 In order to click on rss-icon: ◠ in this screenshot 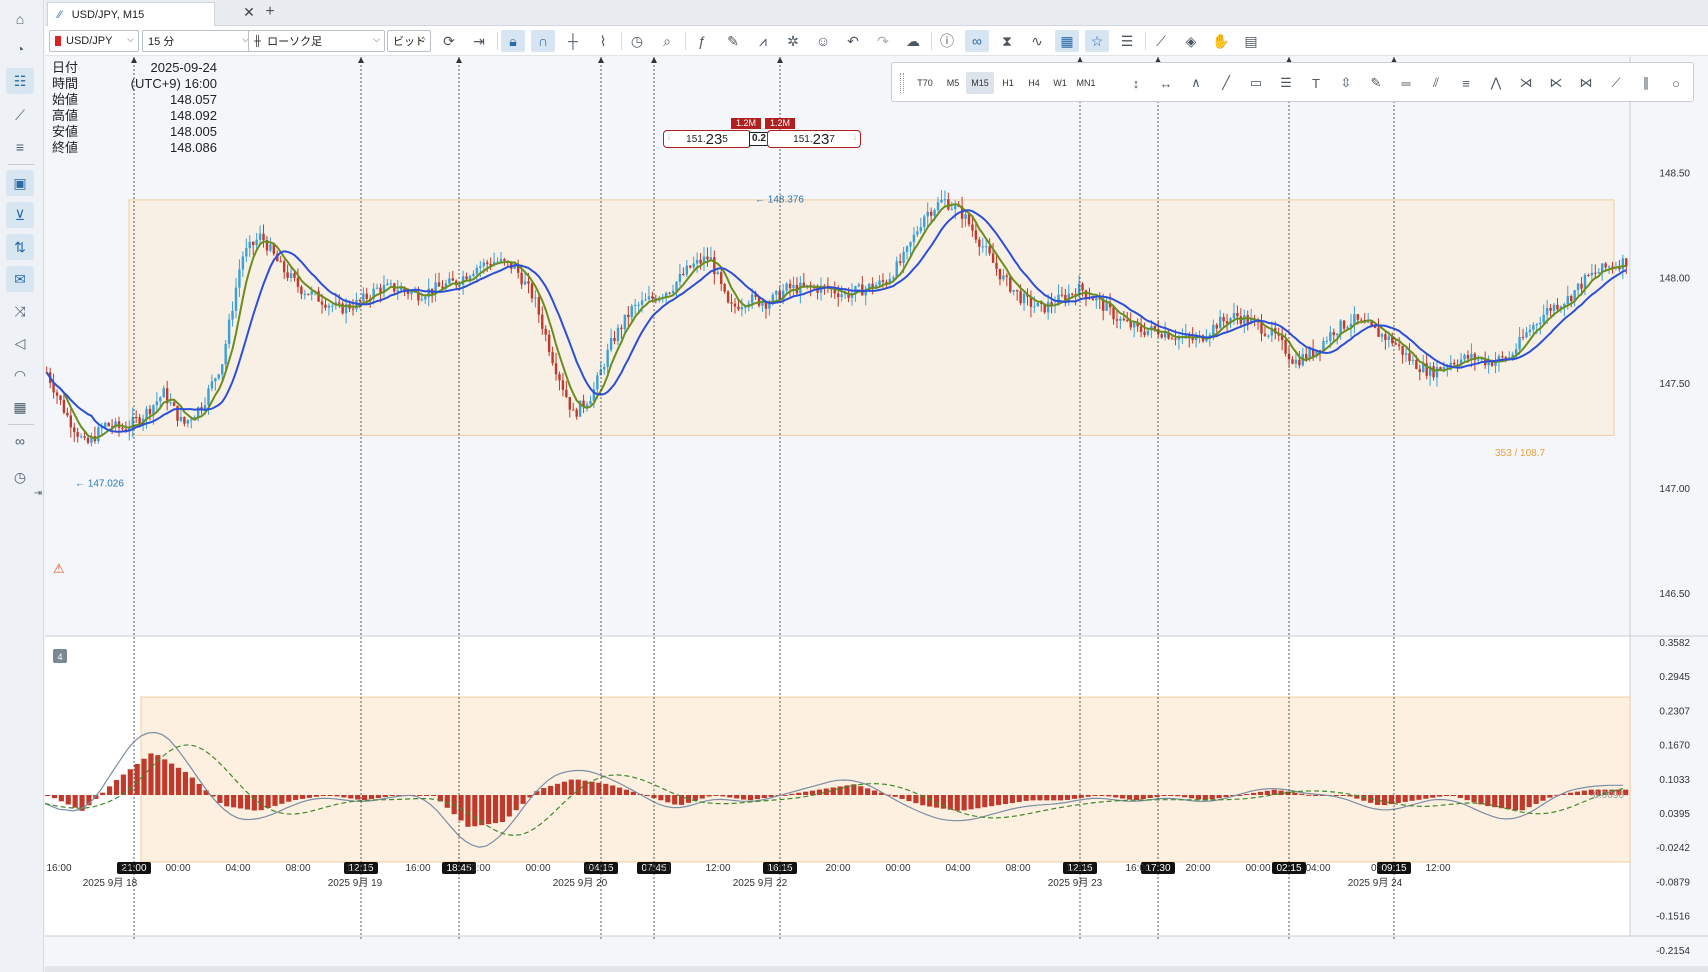, I will do `click(20, 374)`.